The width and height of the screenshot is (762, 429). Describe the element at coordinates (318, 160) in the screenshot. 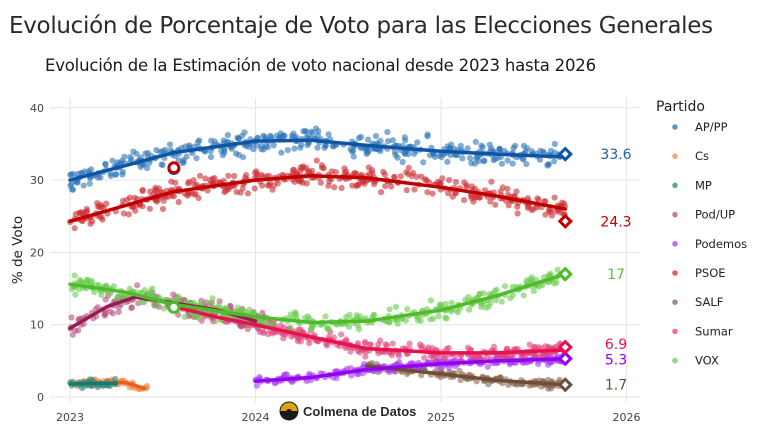

I see `trend-line-ap-pp` at that location.